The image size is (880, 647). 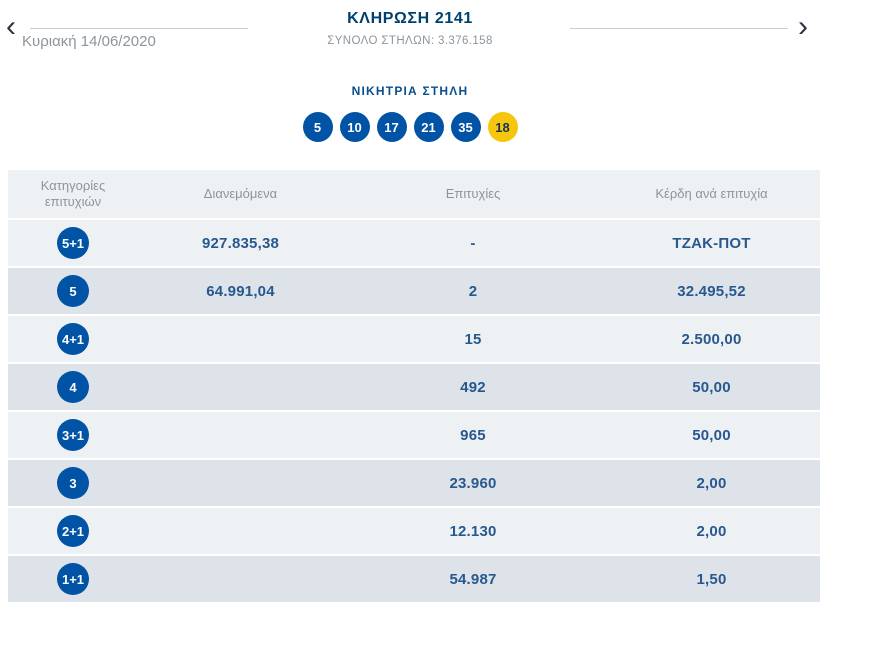 I want to click on table-row: 1+1 54.987 1,50, so click(x=414, y=580).